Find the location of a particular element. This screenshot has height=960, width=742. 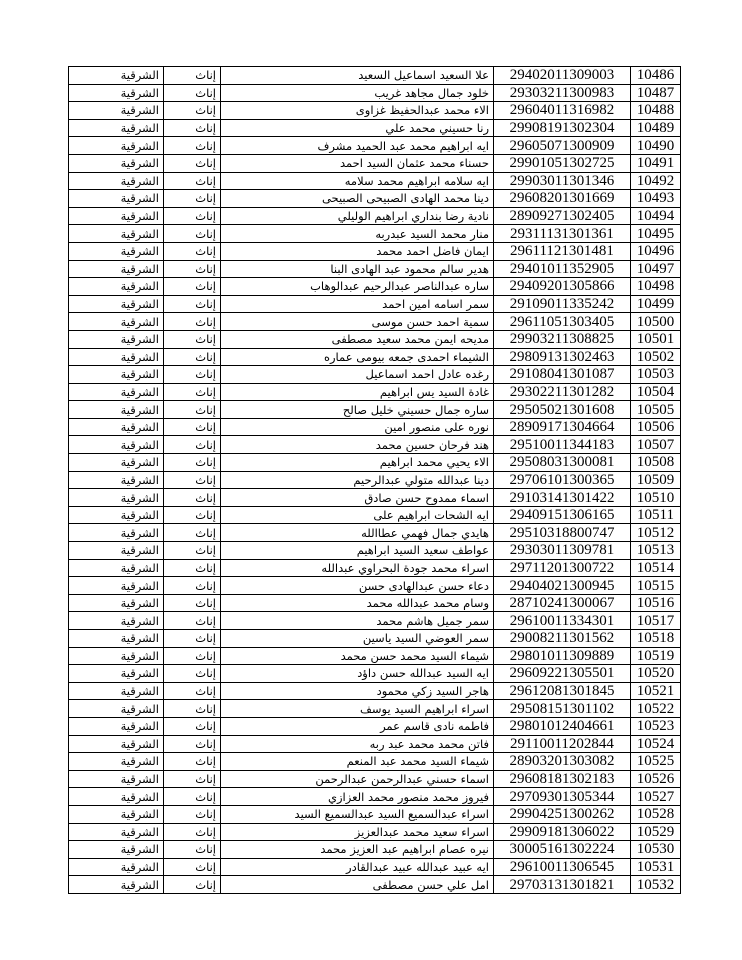

serial-number: 10496 is located at coordinates (655, 251).